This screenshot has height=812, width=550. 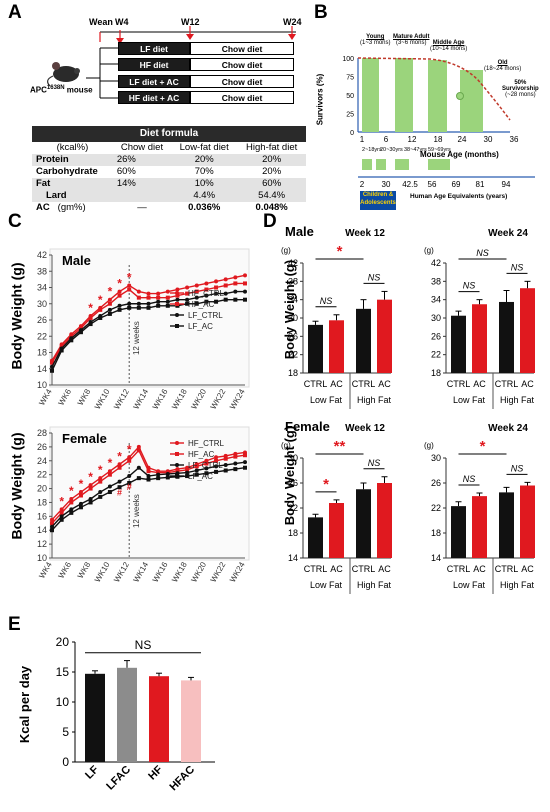 What do you see at coordinates (205, 315) in the screenshot?
I see `c-legend-label: LF_CTRL` at bounding box center [205, 315].